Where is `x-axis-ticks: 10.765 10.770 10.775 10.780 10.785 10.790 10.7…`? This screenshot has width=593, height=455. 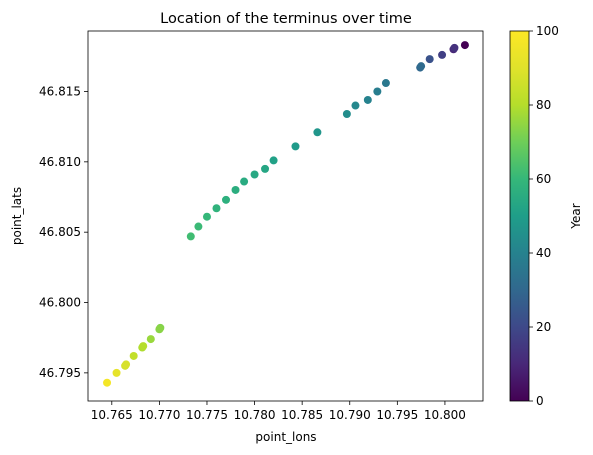
x-axis-ticks: 10.765 10.770 10.775 10.780 10.785 10.790 10.7… is located at coordinates (278, 411).